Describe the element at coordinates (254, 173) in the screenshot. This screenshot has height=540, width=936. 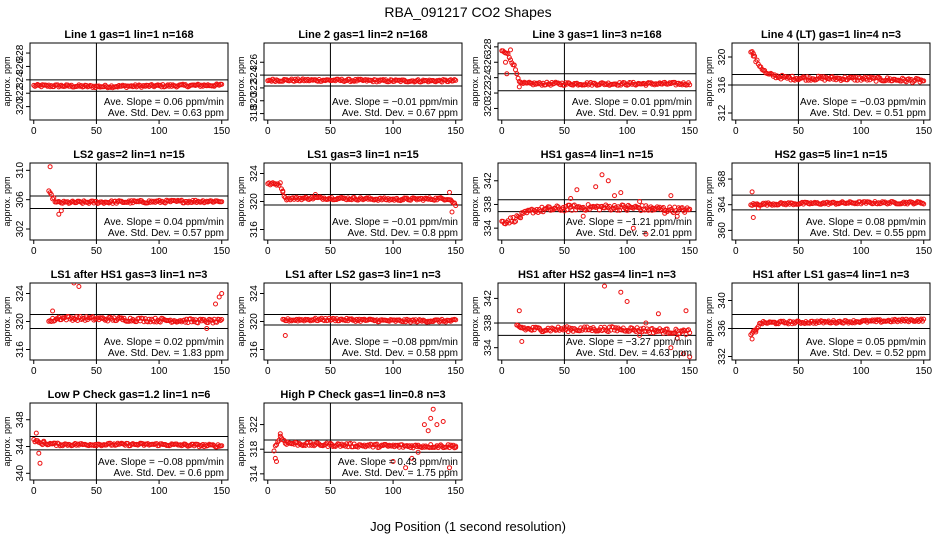
I see `y-tick-label: 324` at that location.